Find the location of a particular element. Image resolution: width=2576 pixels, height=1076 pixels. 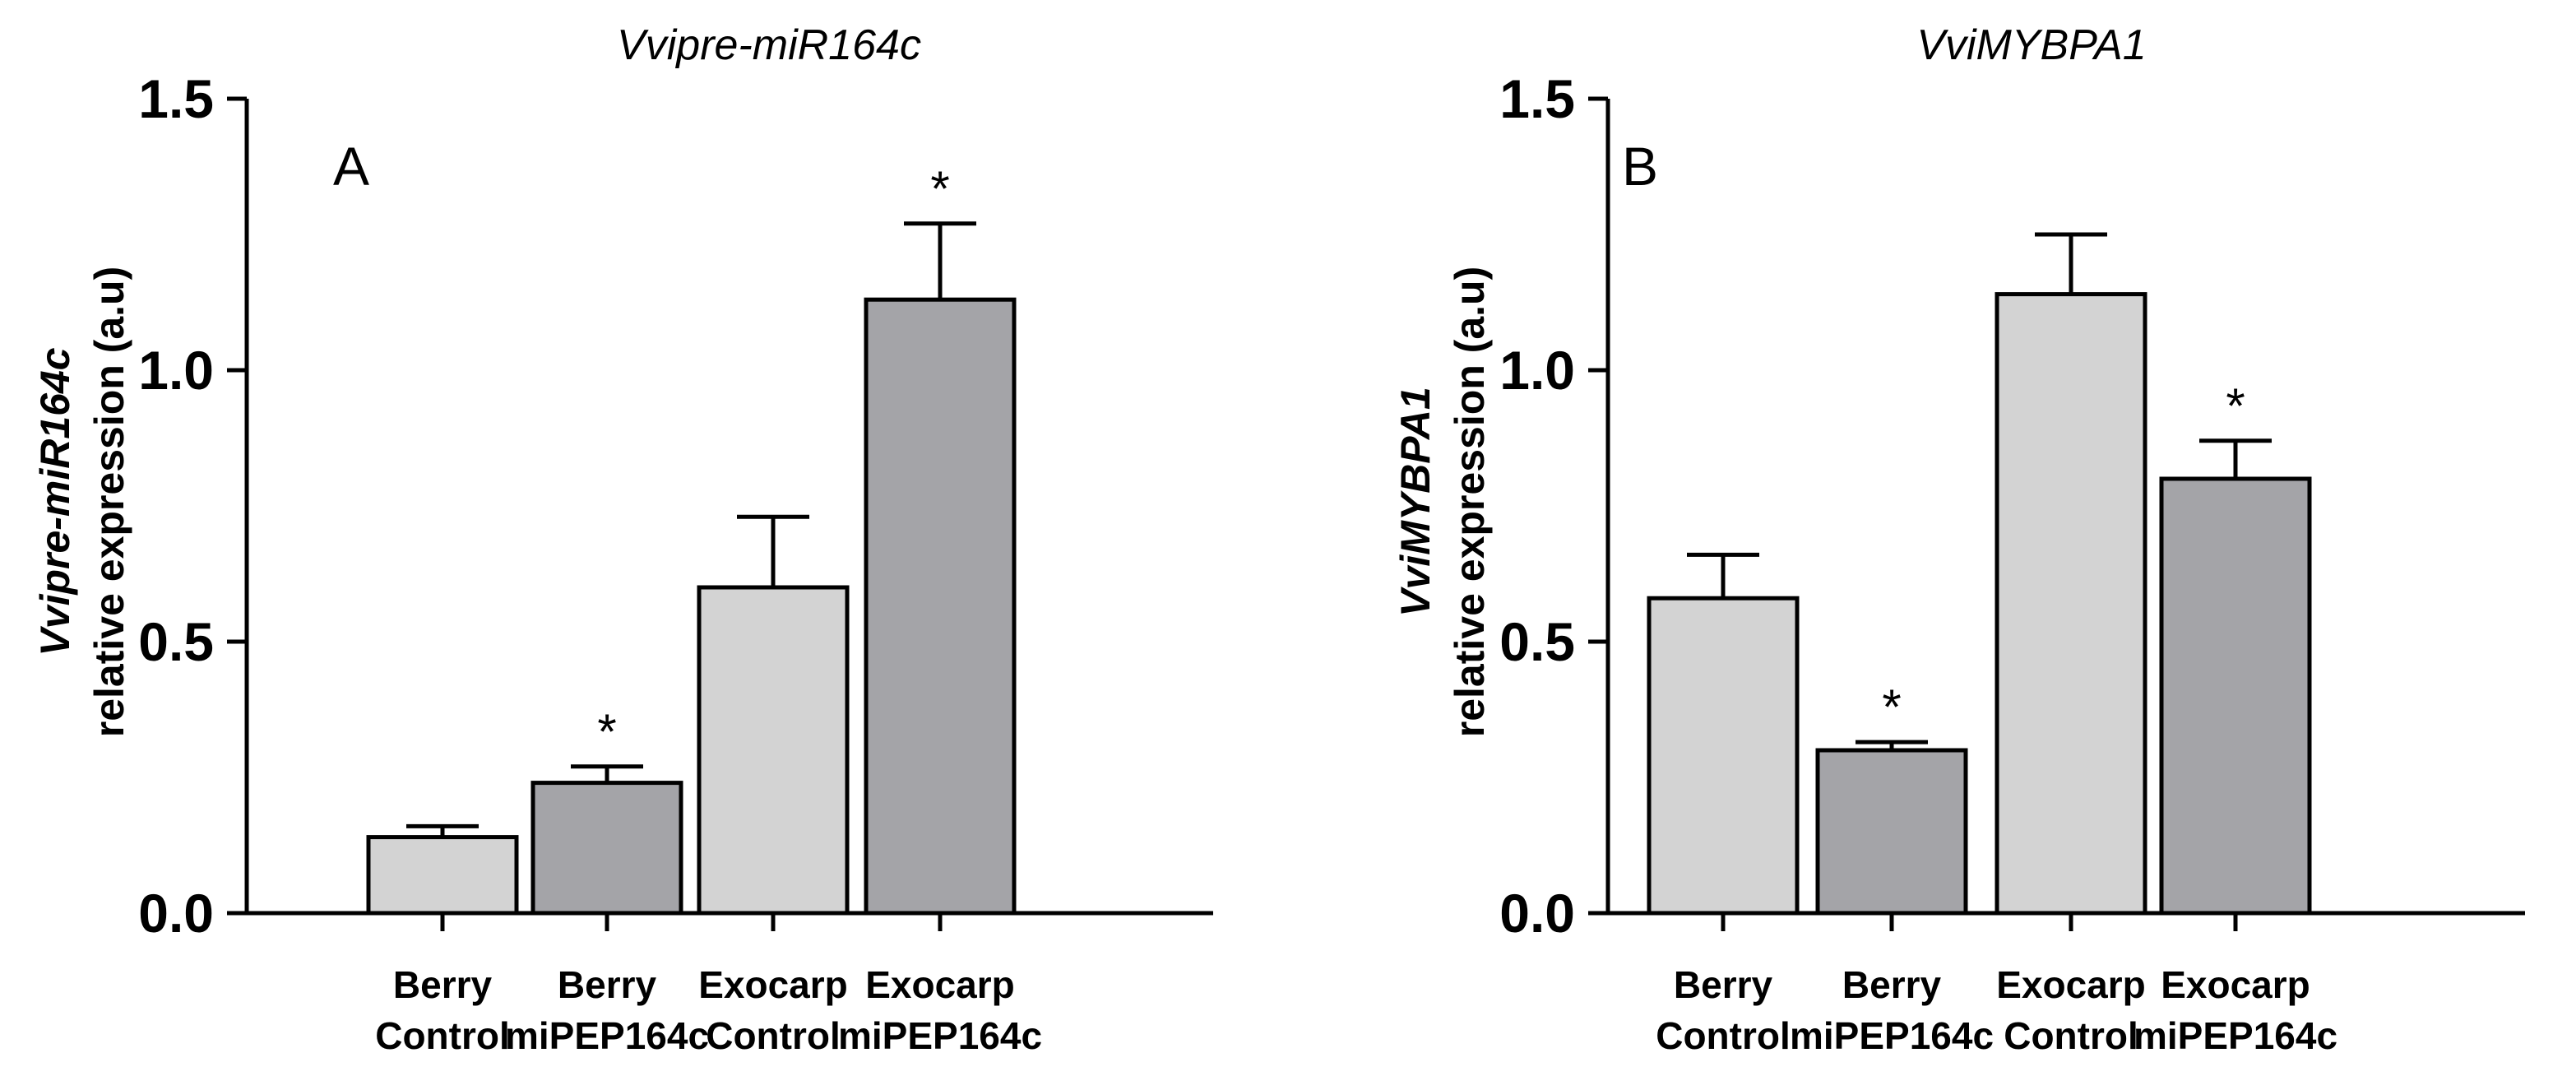

panel-label: B is located at coordinates (1640, 167).